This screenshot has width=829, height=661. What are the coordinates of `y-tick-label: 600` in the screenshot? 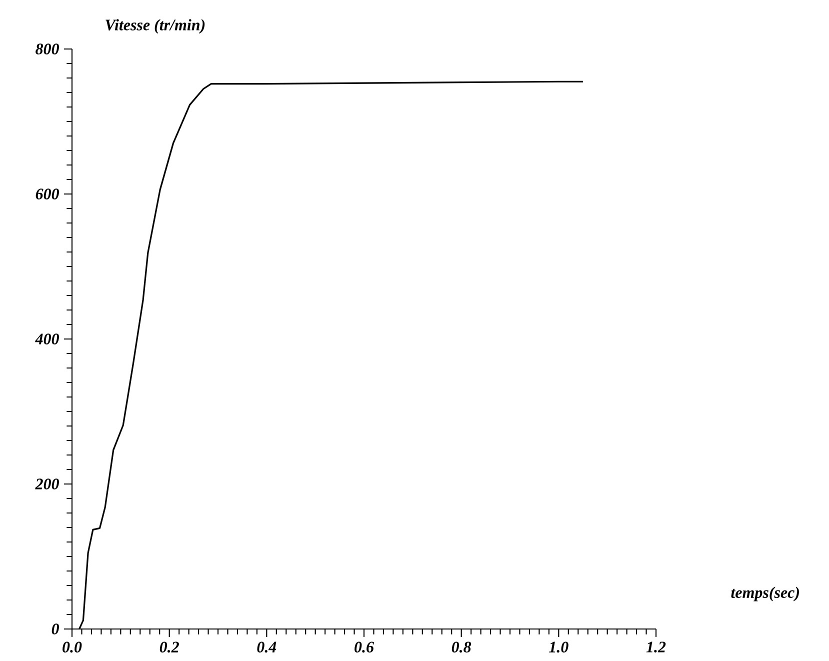 It's located at (48, 194).